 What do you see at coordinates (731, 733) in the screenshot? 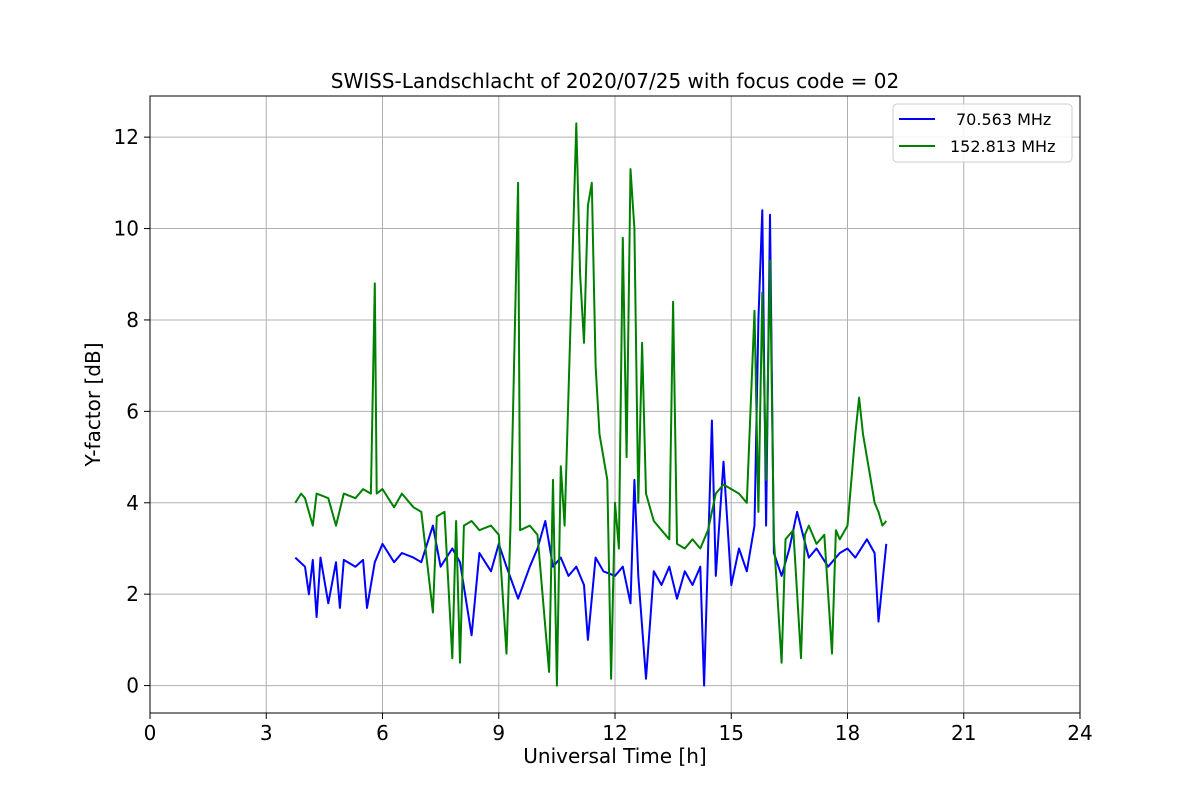
I see `x-tick-label: 15` at bounding box center [731, 733].